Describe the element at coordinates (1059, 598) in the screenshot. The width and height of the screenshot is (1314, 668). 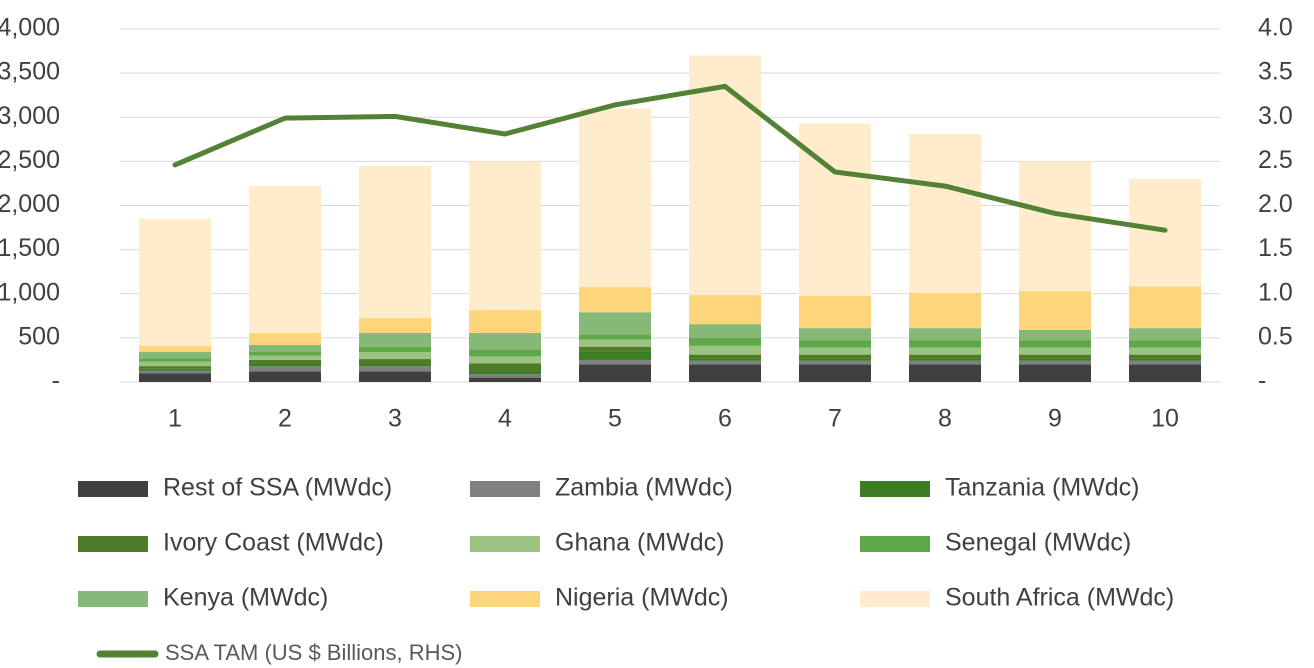
I see `legend-label: South Africa (MWdc)` at that location.